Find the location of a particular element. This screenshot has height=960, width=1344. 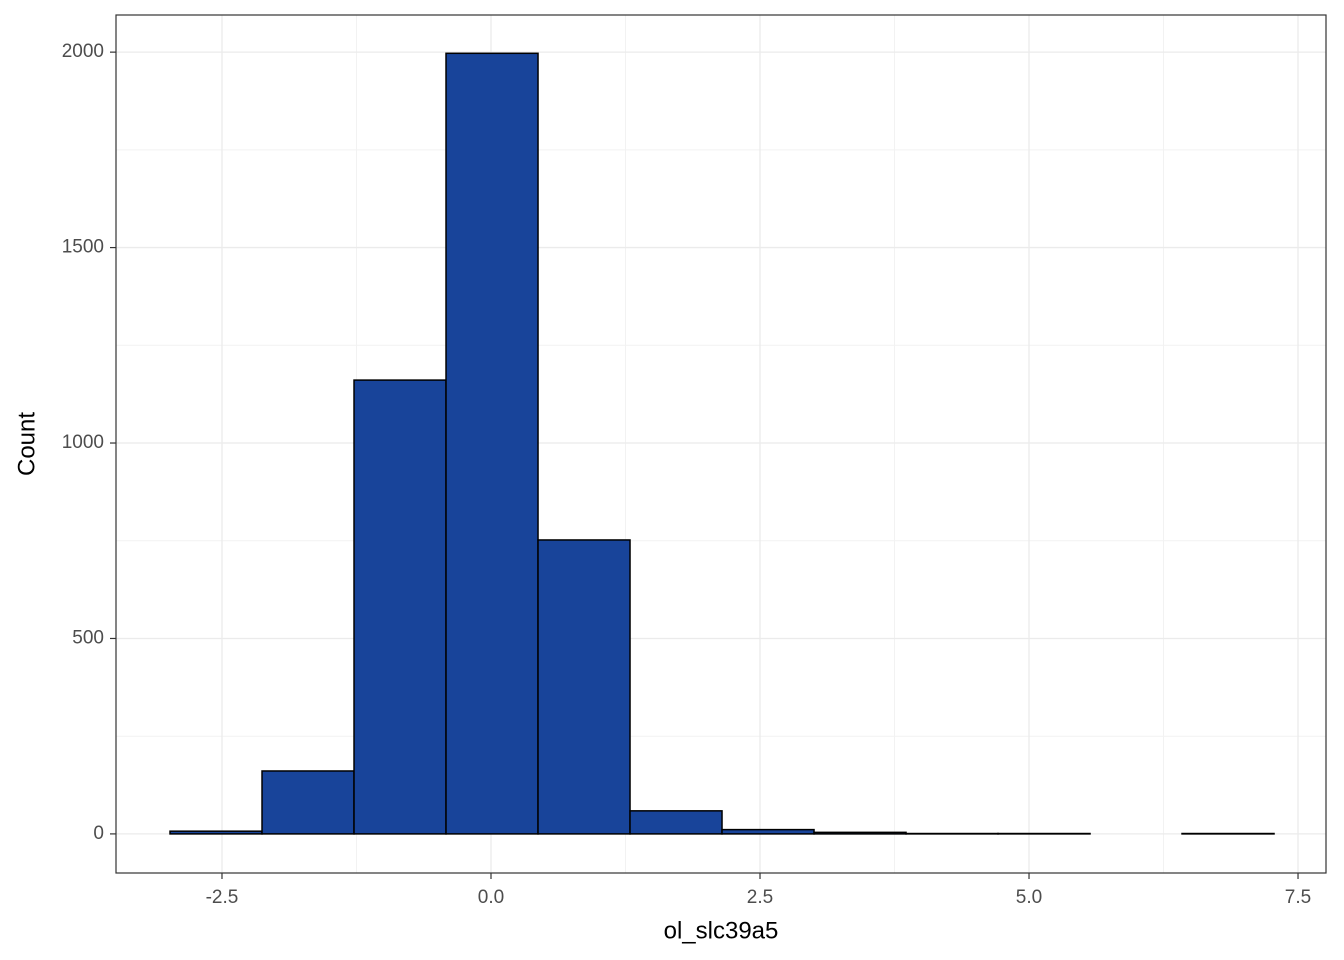

y-axis-label: Count is located at coordinates (26, 444).